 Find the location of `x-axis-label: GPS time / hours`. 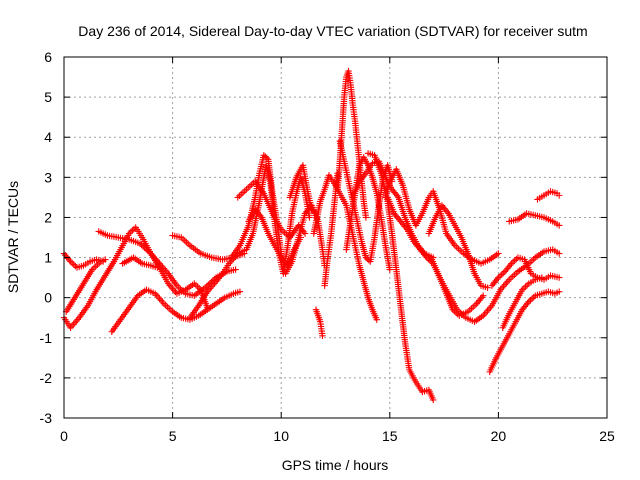

x-axis-label: GPS time / hours is located at coordinates (335, 465).